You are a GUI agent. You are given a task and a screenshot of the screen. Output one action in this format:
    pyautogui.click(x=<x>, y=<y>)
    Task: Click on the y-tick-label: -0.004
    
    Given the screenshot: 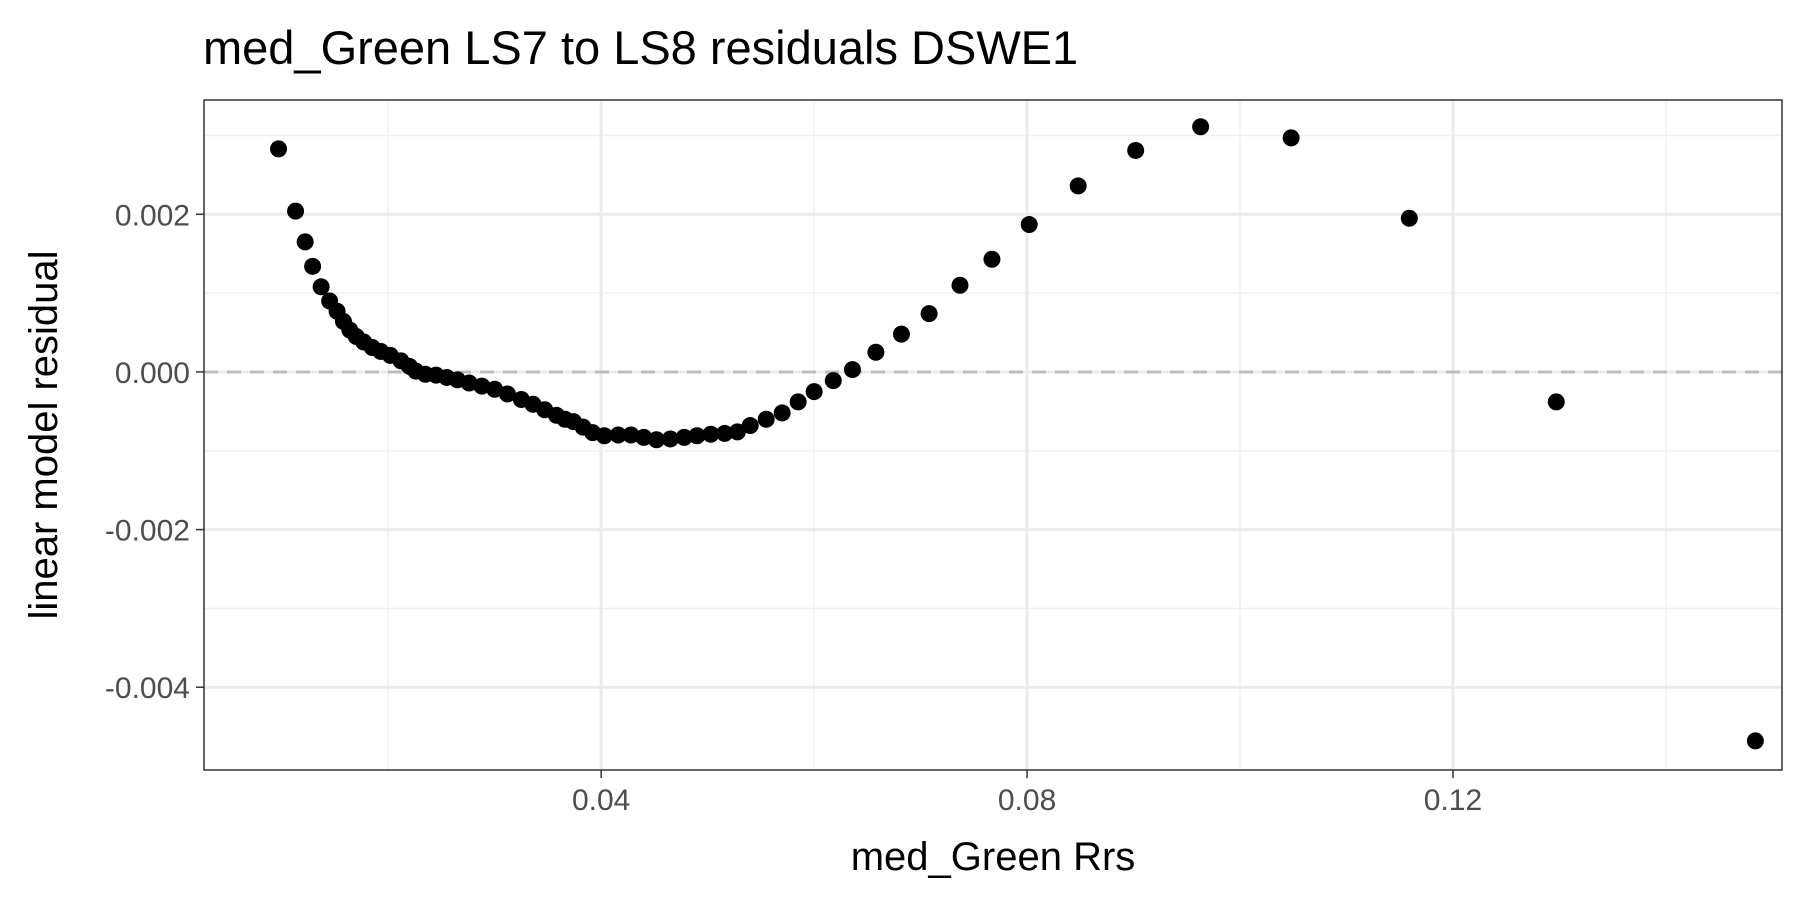 What is the action you would take?
    pyautogui.click(x=147, y=688)
    